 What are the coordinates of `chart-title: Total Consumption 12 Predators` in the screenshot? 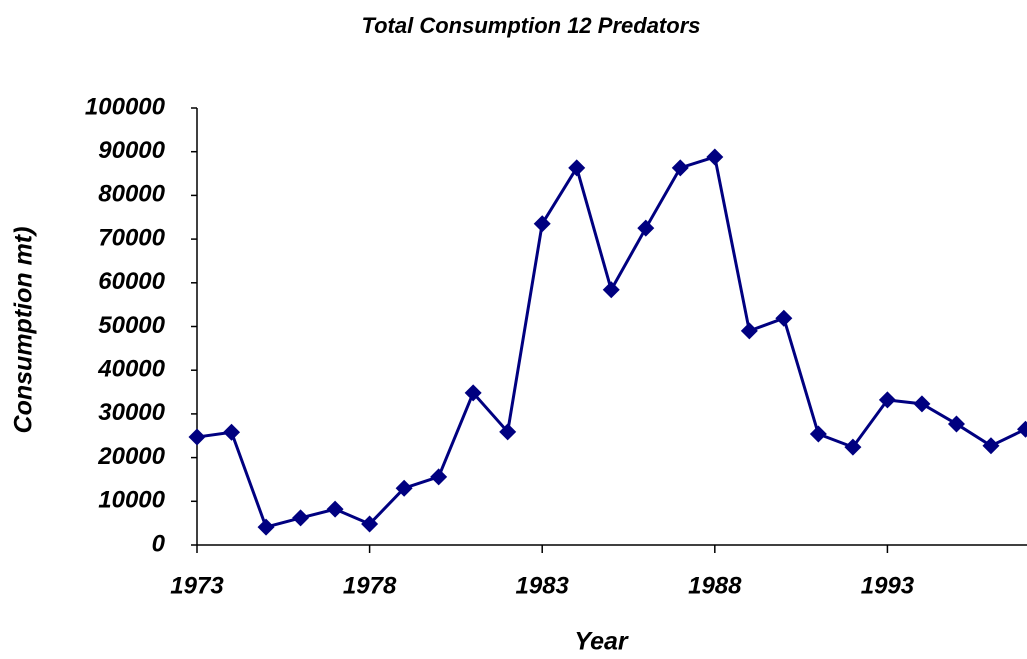 It's located at (530, 25).